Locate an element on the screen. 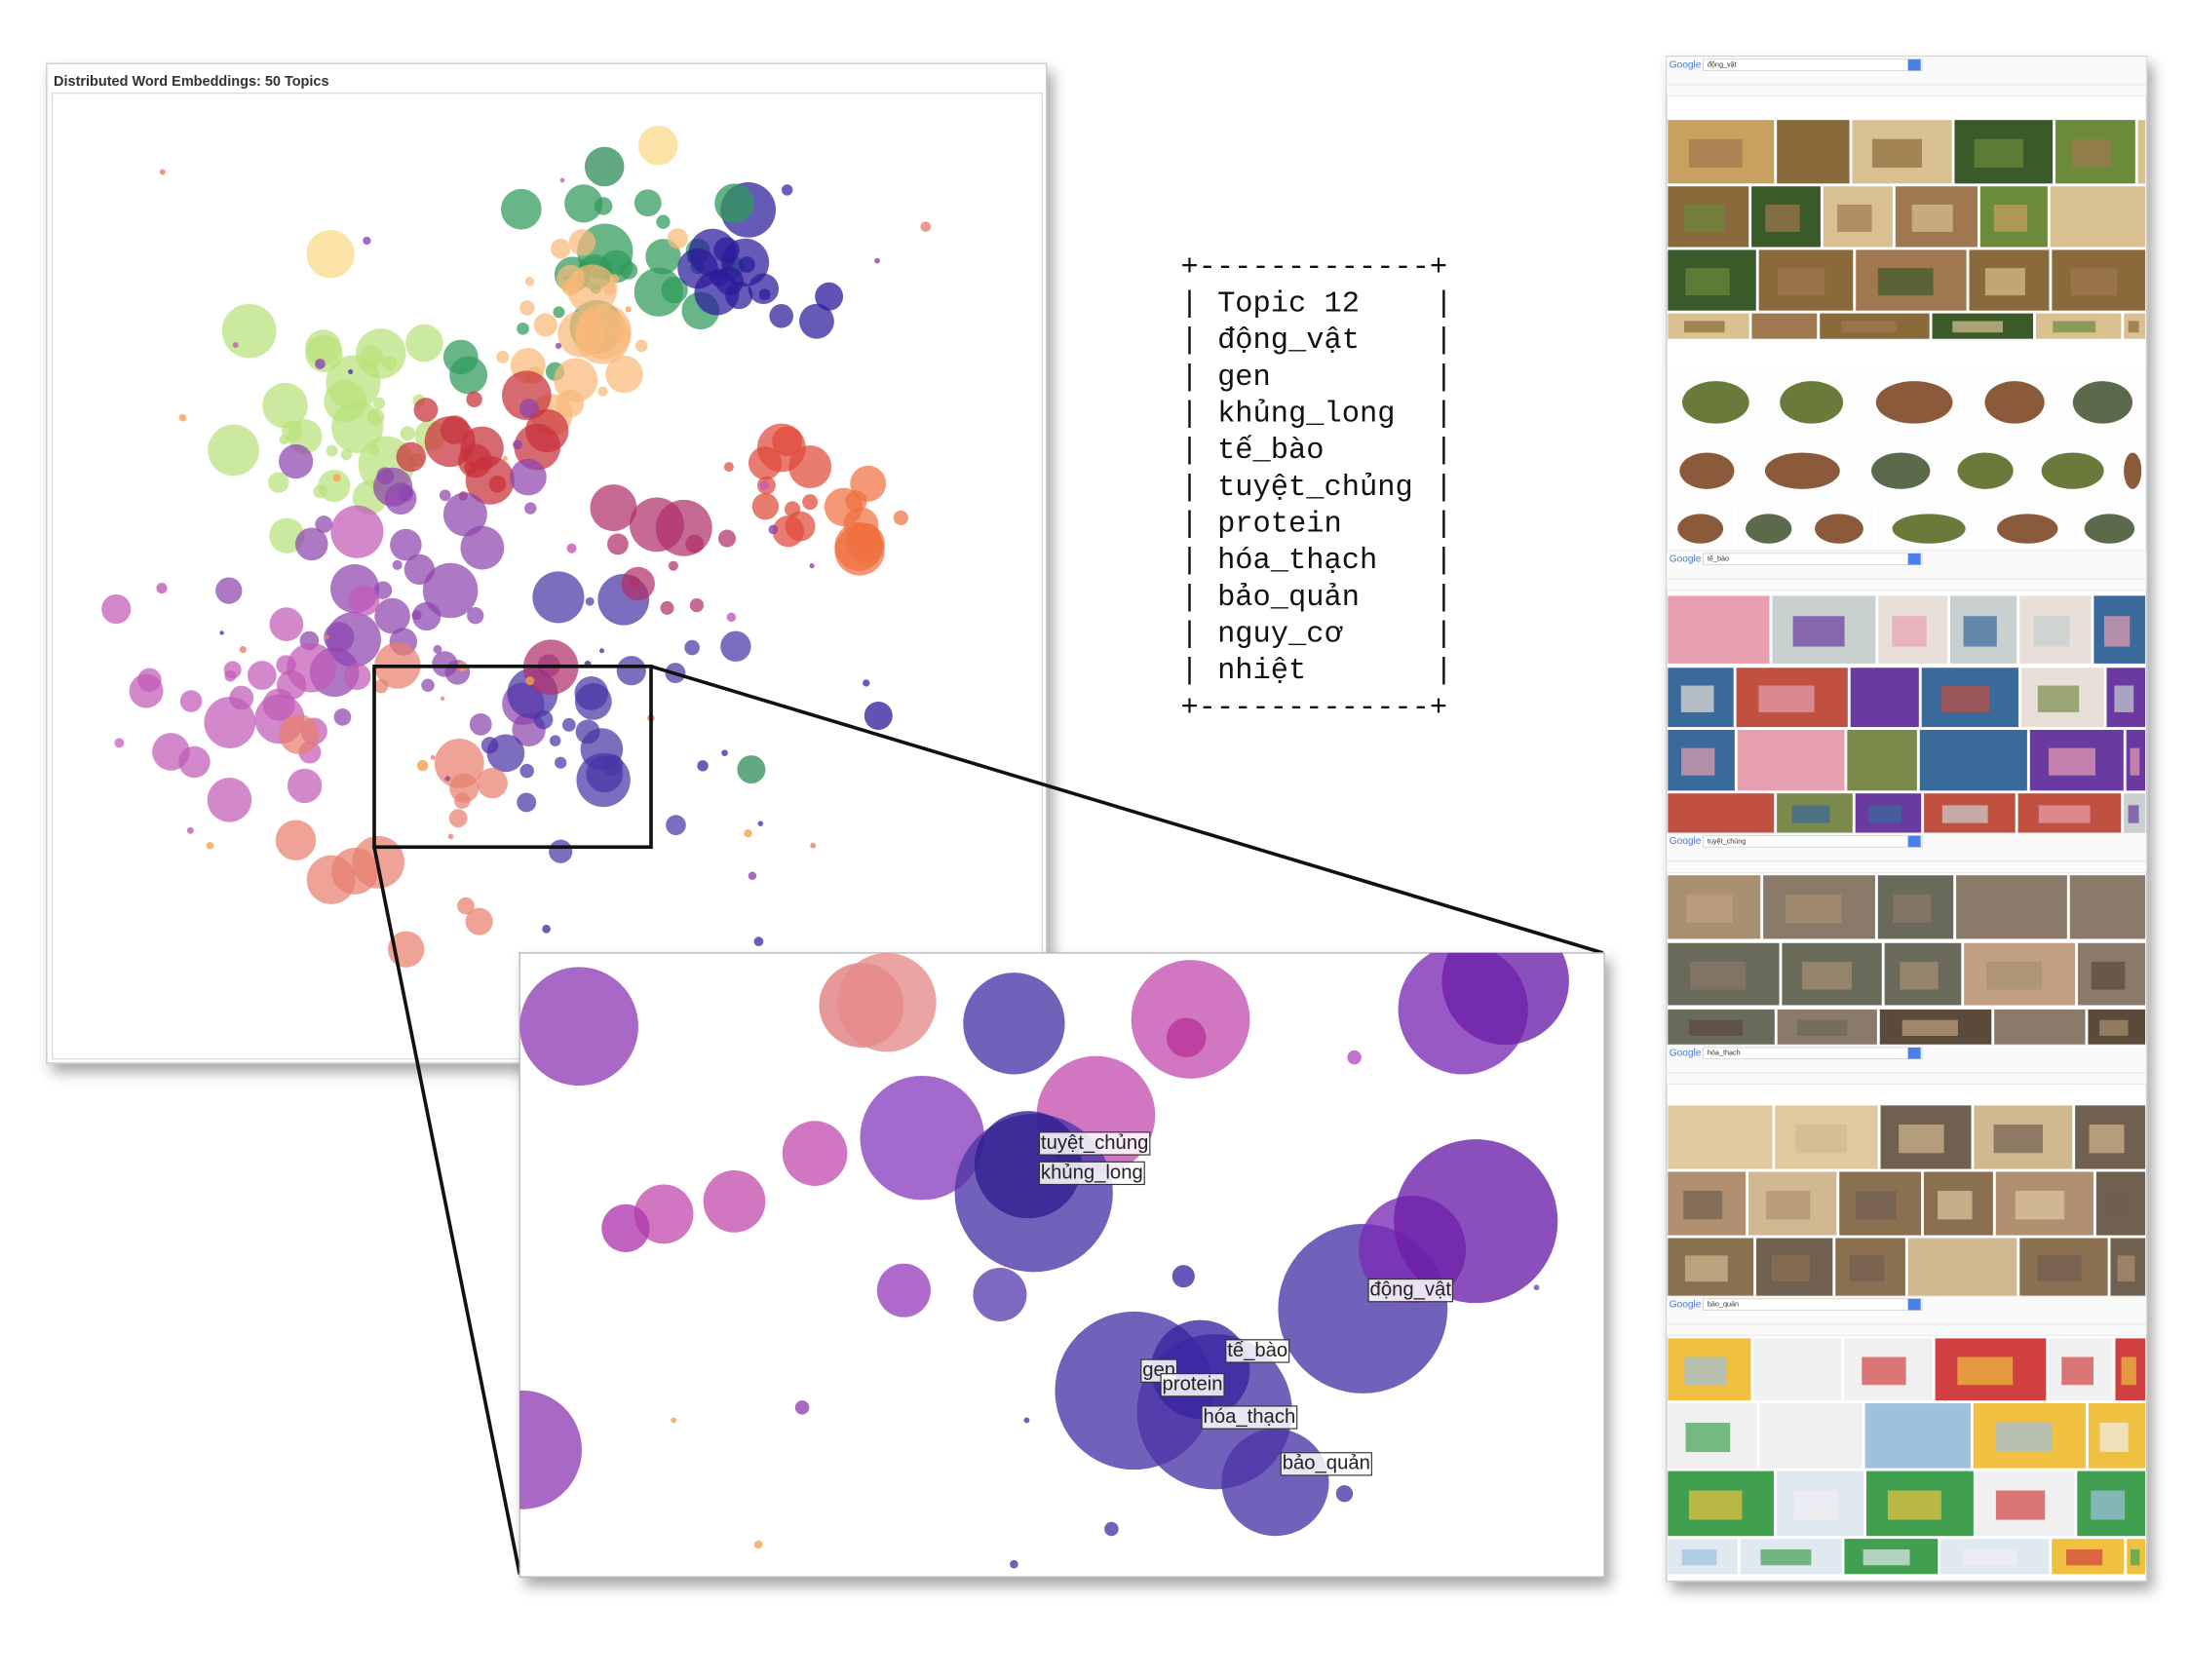 The width and height of the screenshot is (2189, 1680). topic-word: gen is located at coordinates (1244, 378).